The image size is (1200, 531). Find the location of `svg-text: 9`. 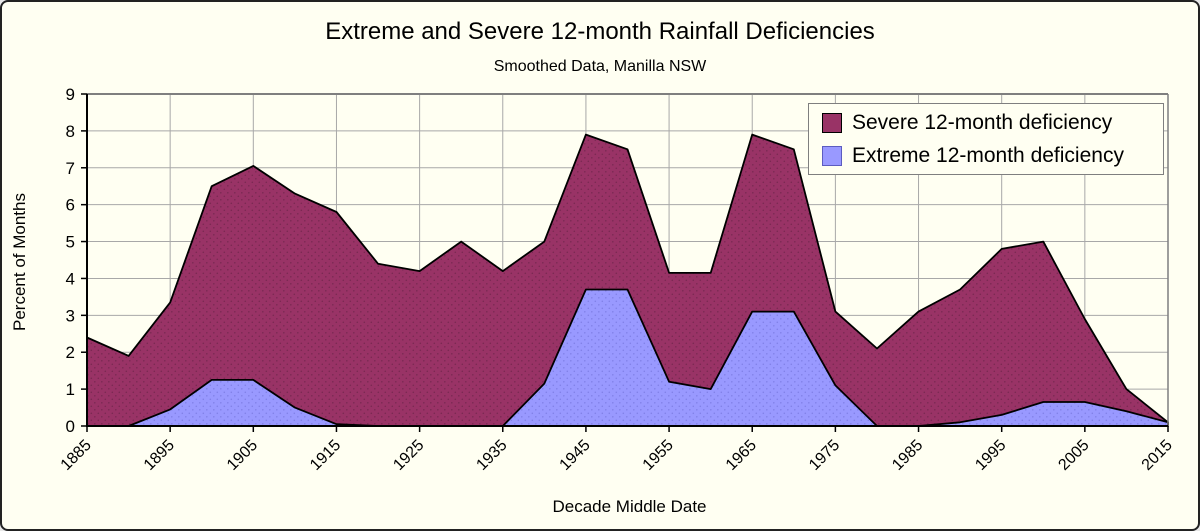

svg-text: 9 is located at coordinates (70, 94).